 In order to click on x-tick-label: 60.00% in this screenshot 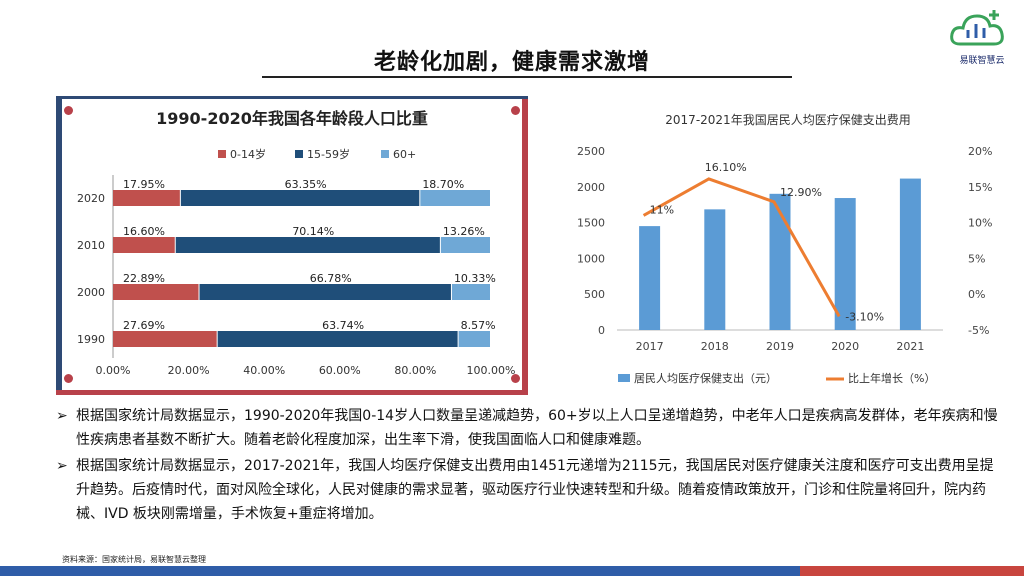, I will do `click(340, 370)`.